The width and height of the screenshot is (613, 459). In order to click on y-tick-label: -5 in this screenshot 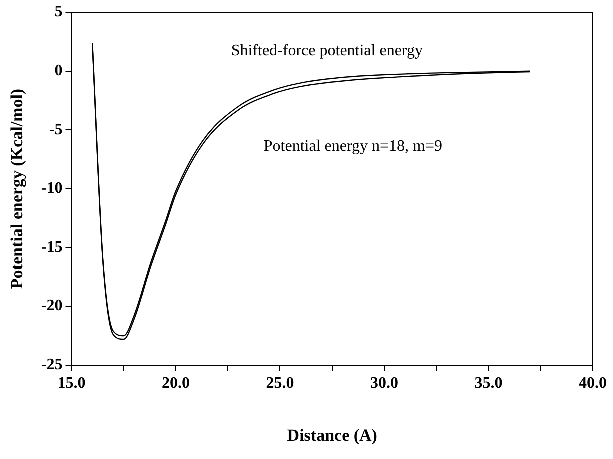, I will do `click(56, 129)`.